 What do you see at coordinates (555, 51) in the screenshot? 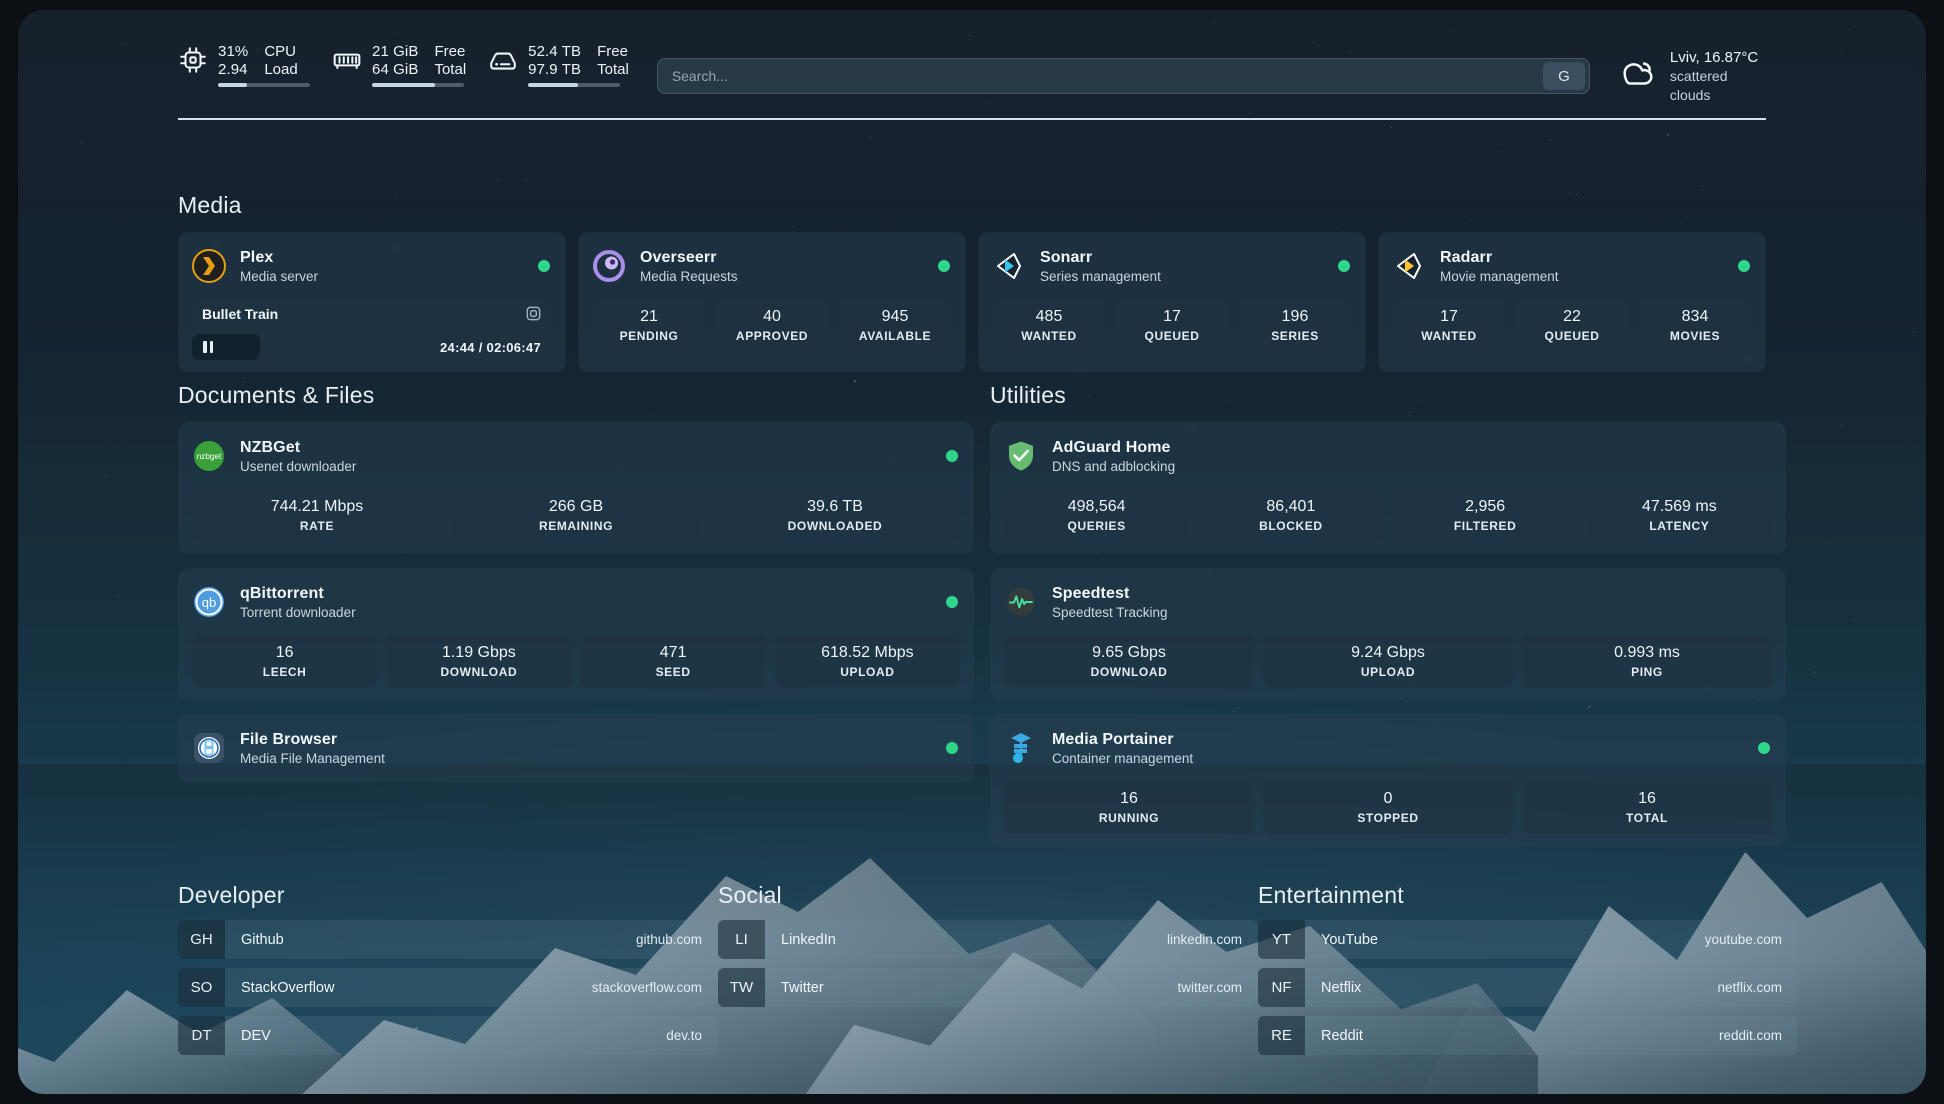
I see `metric-value-primary: 52.4 TB` at bounding box center [555, 51].